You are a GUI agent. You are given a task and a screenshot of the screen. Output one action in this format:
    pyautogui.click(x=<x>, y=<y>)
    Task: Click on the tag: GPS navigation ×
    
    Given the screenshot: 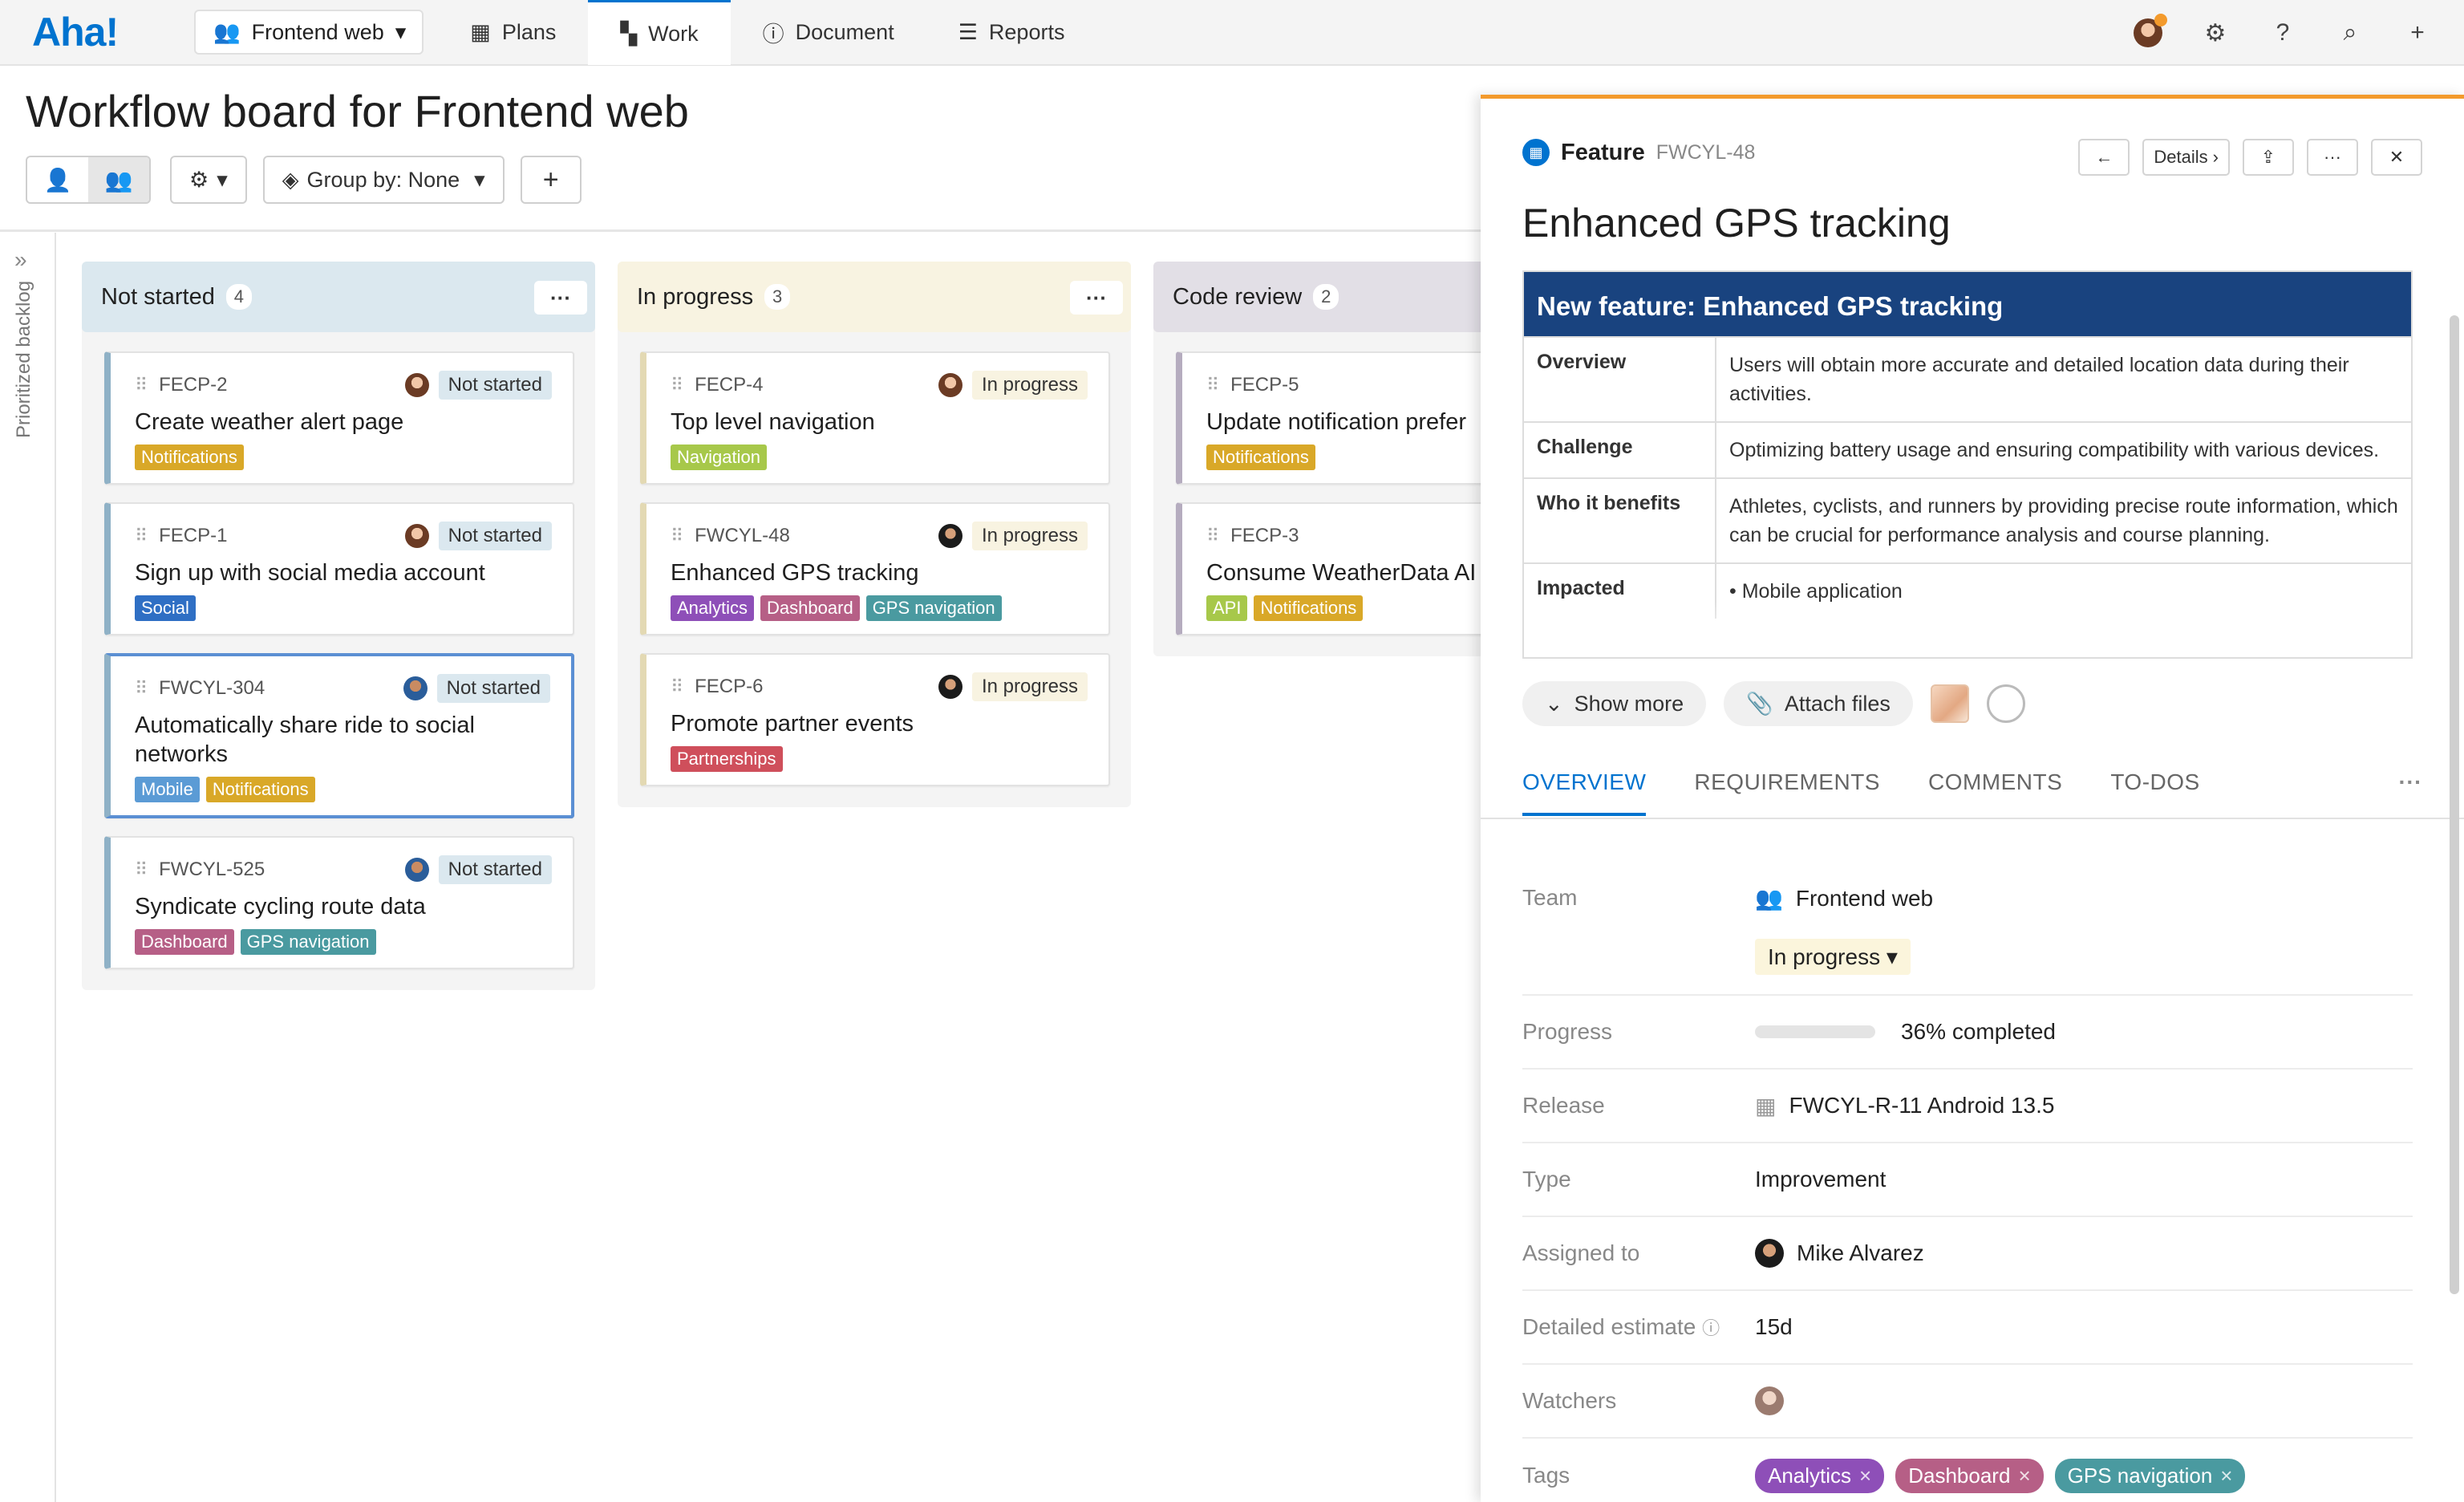 What is the action you would take?
    pyautogui.click(x=2150, y=1475)
    